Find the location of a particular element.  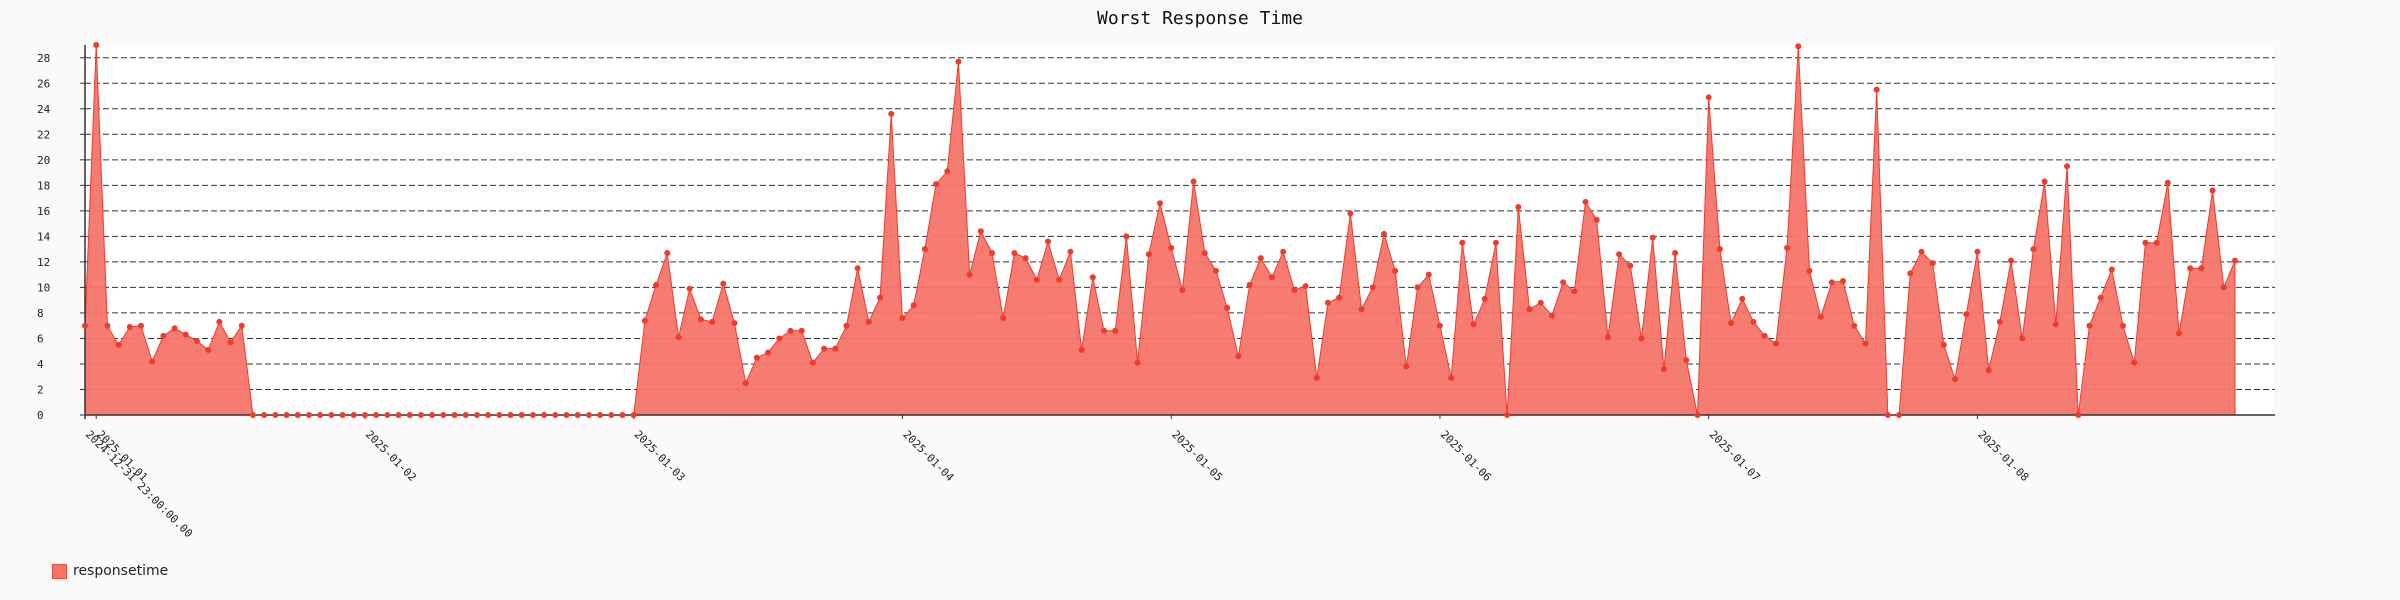

x-tick-label: 2025-01-08 is located at coordinates (2003, 456).